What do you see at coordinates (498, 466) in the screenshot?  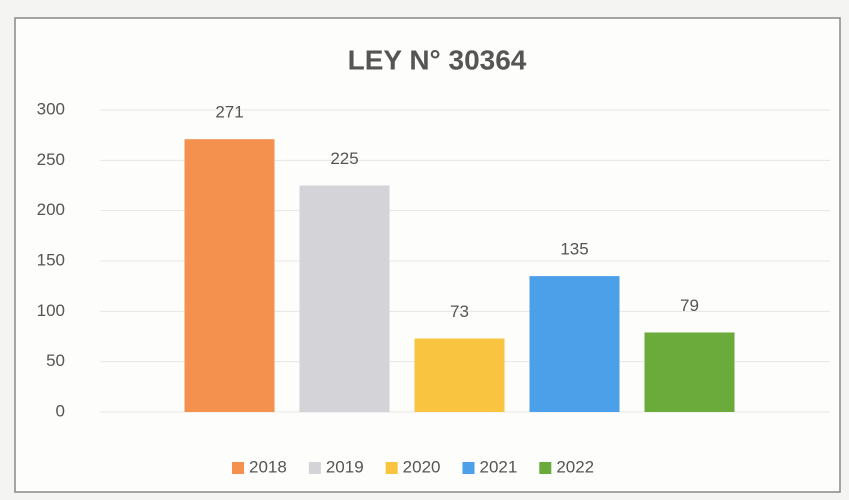 I see `legend-label: 2021` at bounding box center [498, 466].